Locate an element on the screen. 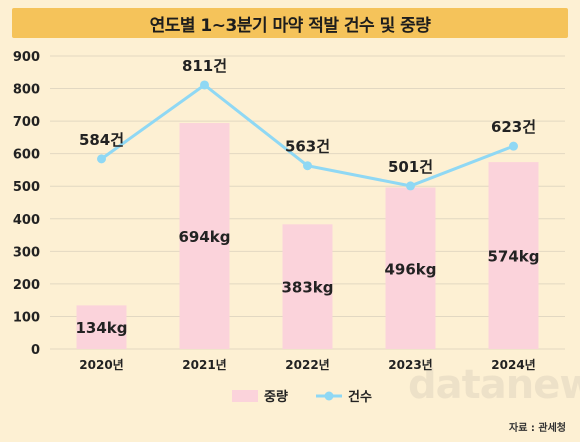 The height and width of the screenshot is (442, 580). bar-data-label: 496kg is located at coordinates (410, 269).